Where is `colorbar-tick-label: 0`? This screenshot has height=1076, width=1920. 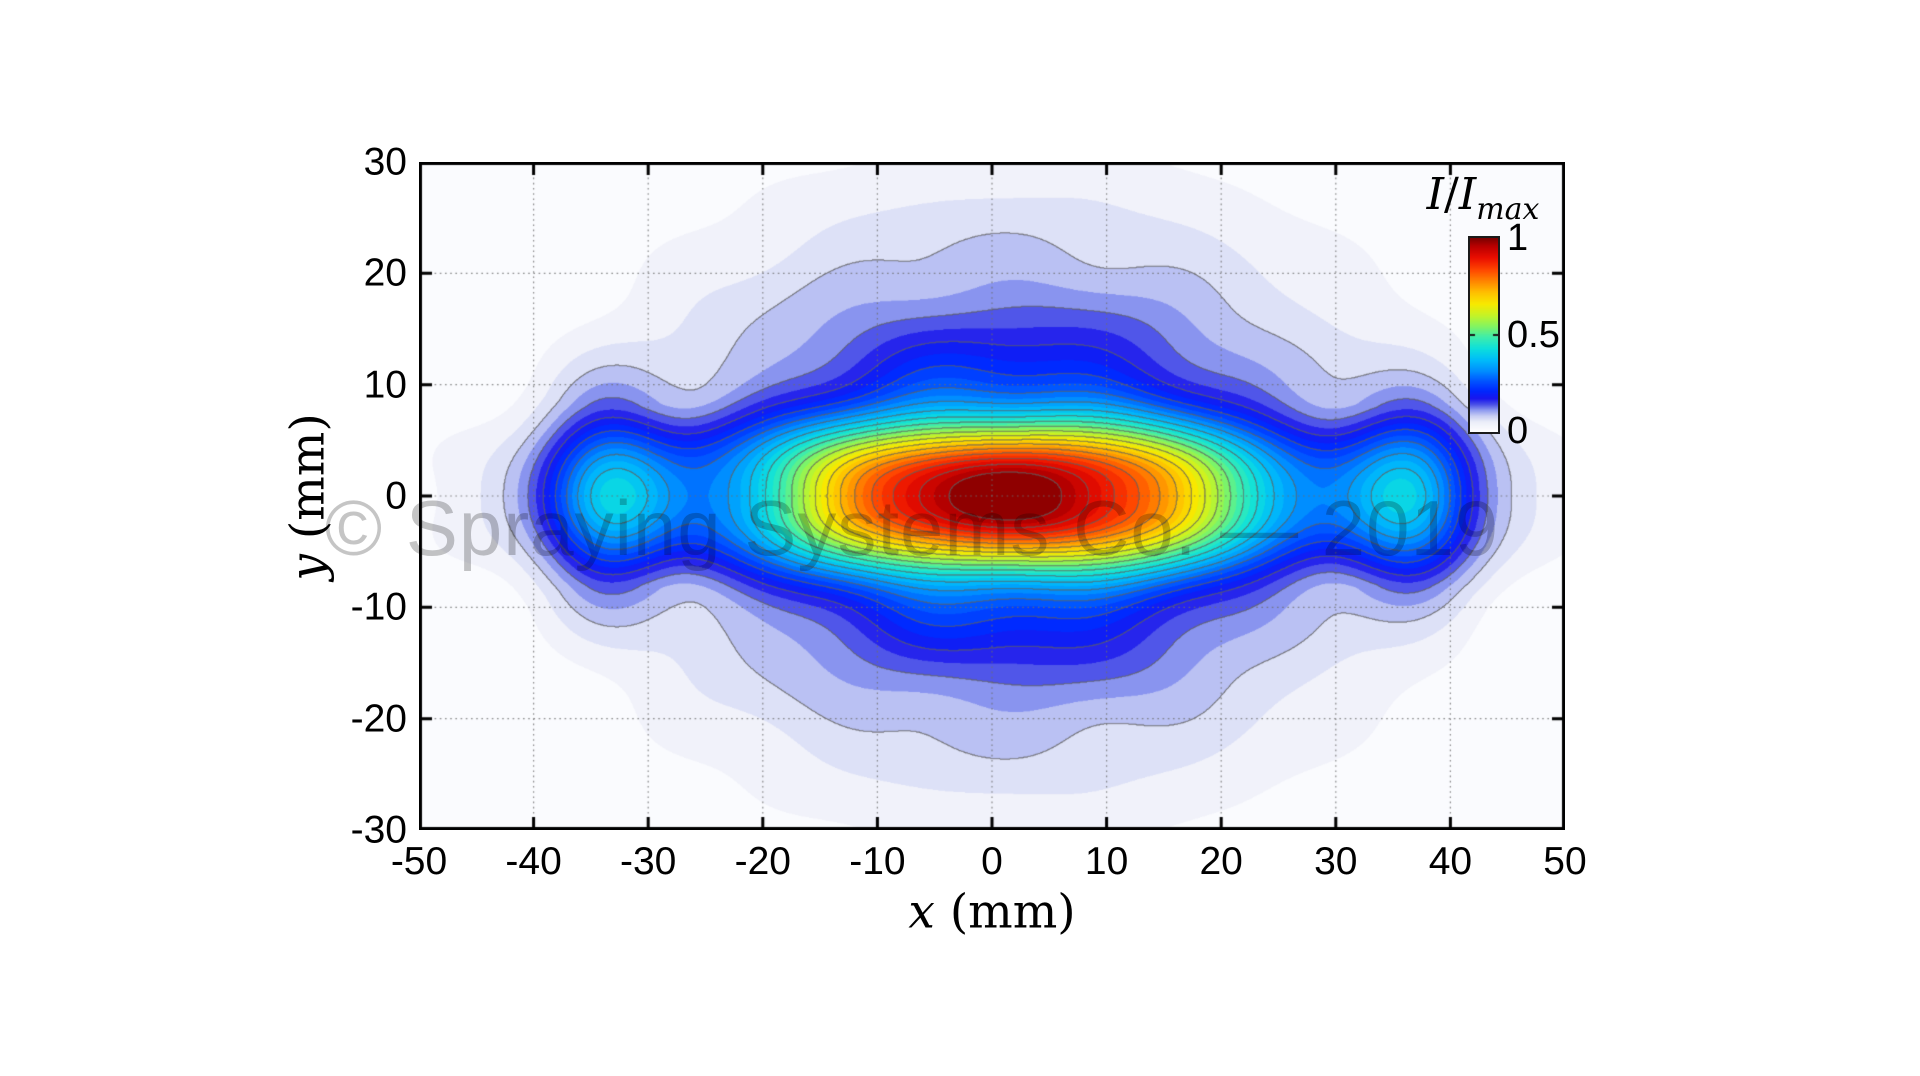
colorbar-tick-label: 0 is located at coordinates (1518, 431).